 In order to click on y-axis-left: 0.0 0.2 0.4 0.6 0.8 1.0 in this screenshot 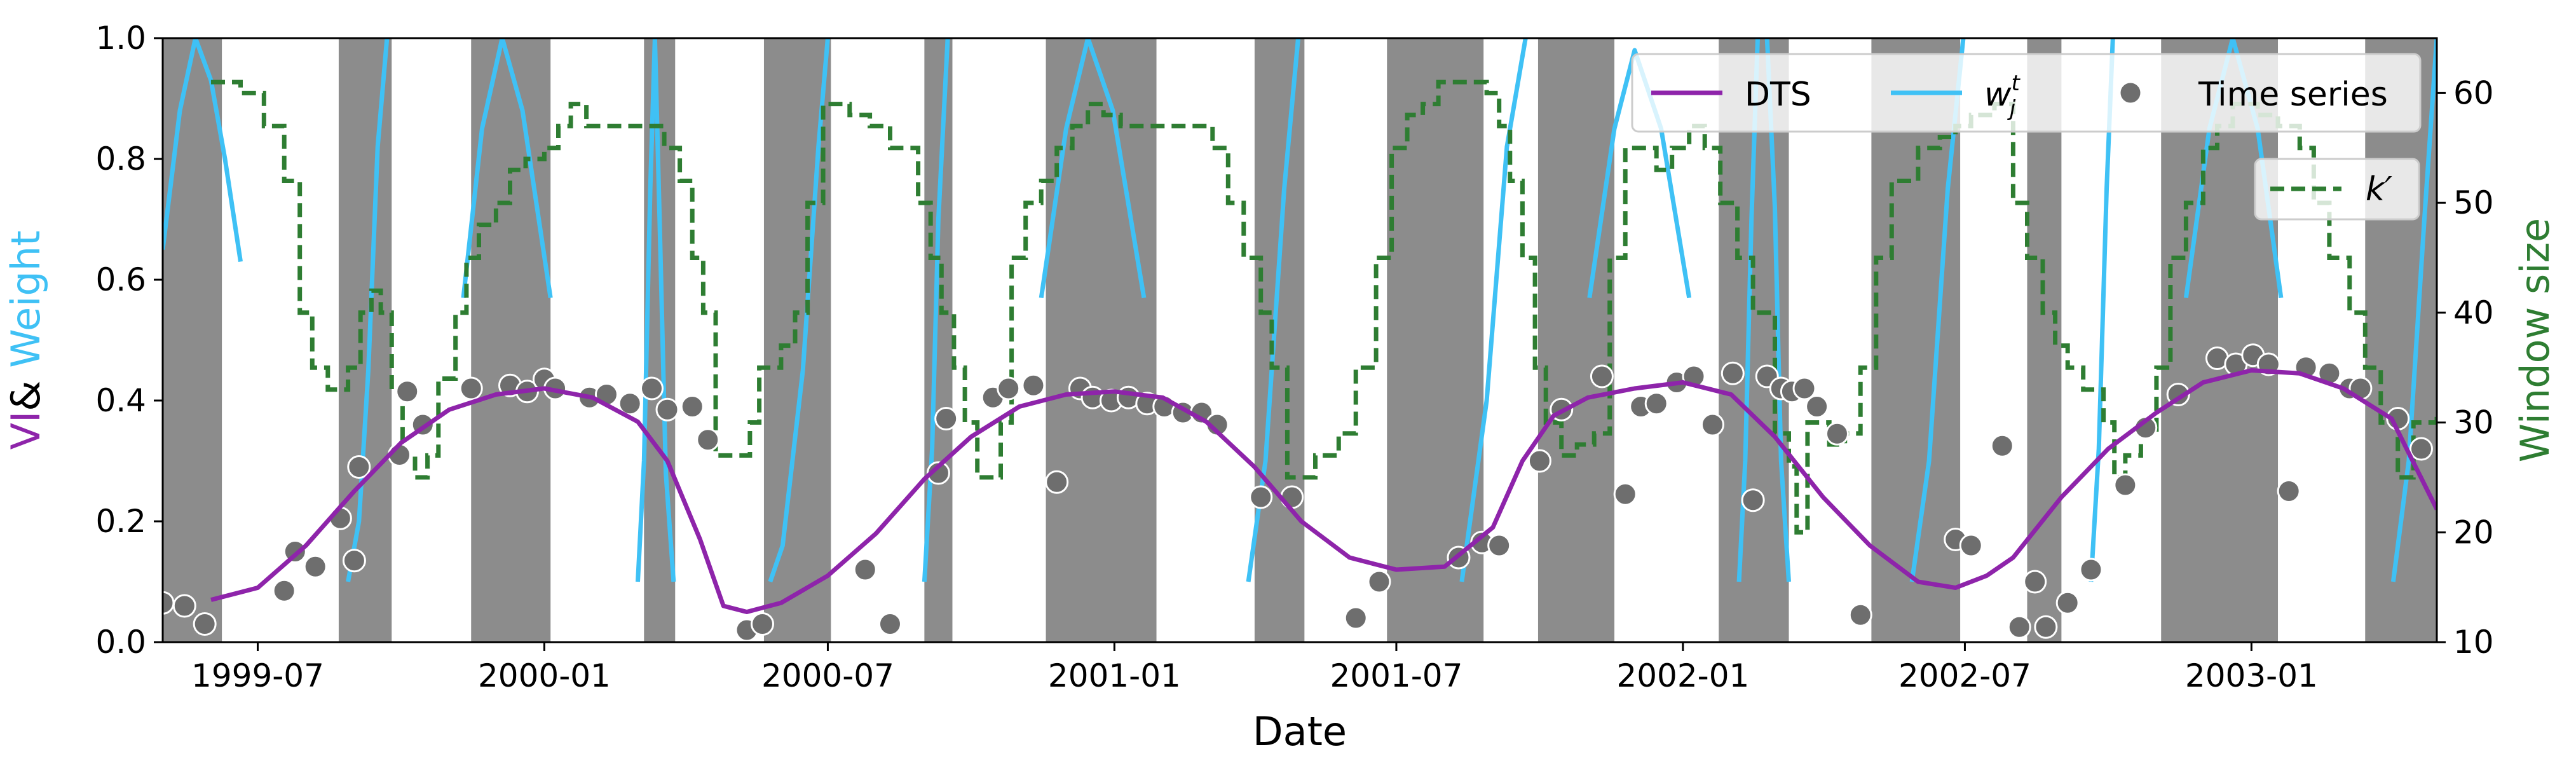, I will do `click(129, 340)`.